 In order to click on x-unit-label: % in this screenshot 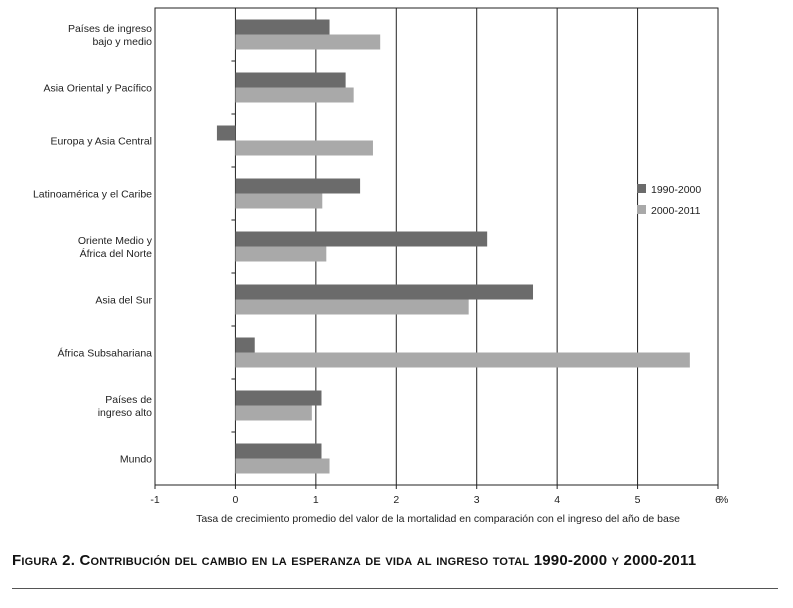, I will do `click(723, 500)`.